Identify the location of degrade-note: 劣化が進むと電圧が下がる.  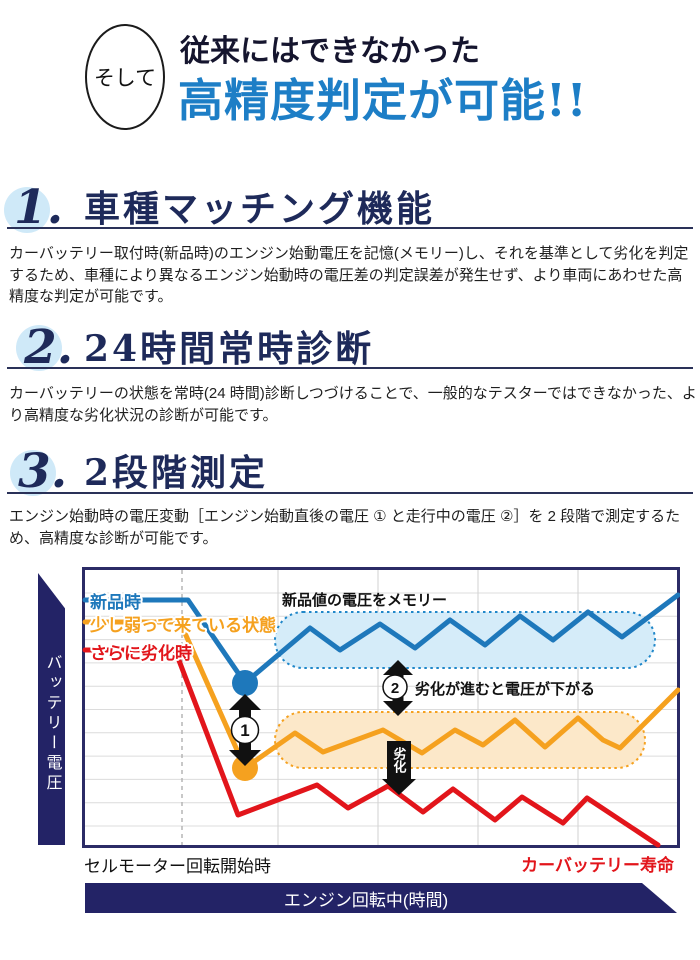
(505, 689).